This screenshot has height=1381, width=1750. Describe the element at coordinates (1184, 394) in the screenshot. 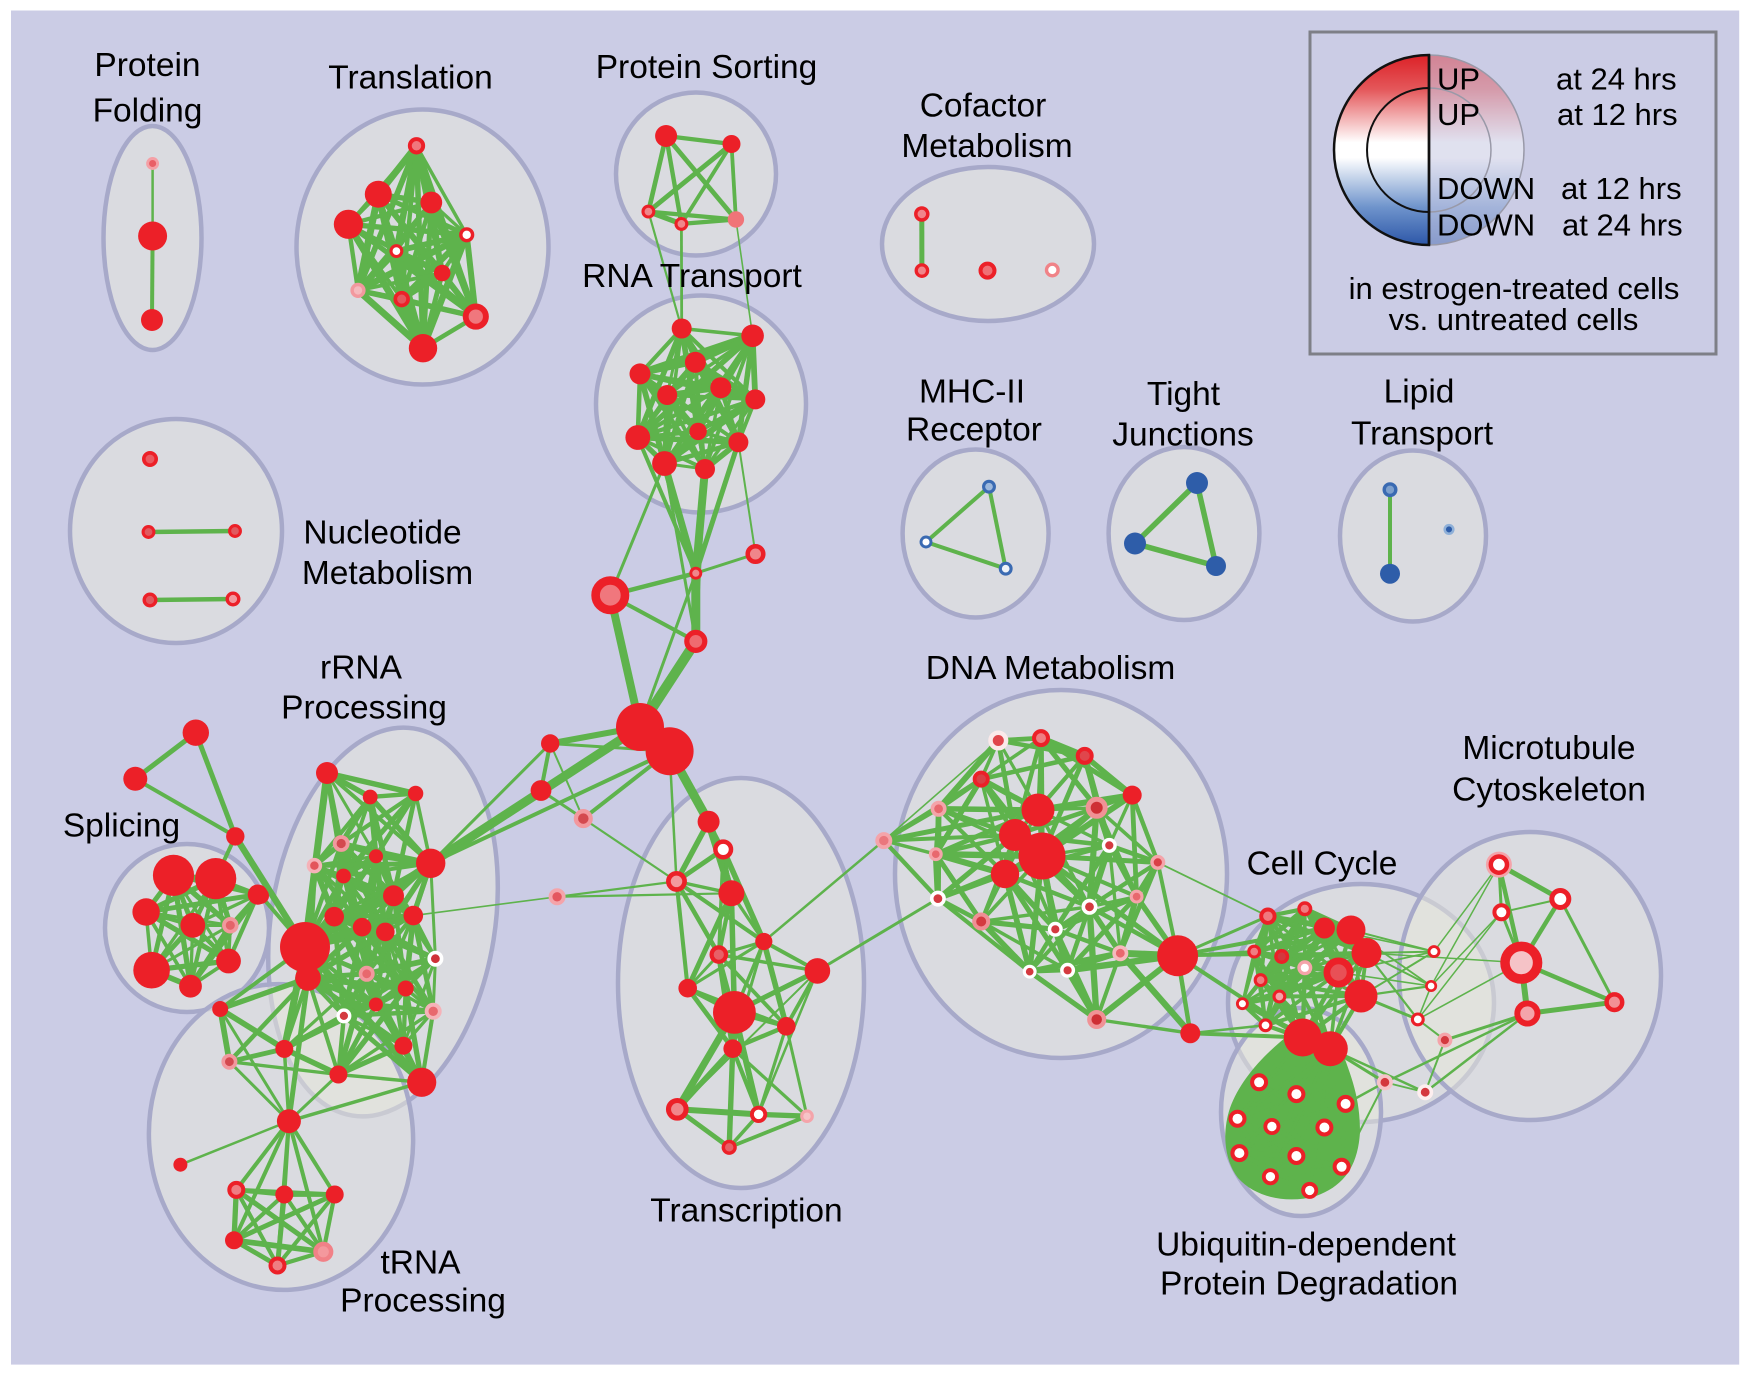

I see `svg-text: Tight` at that location.